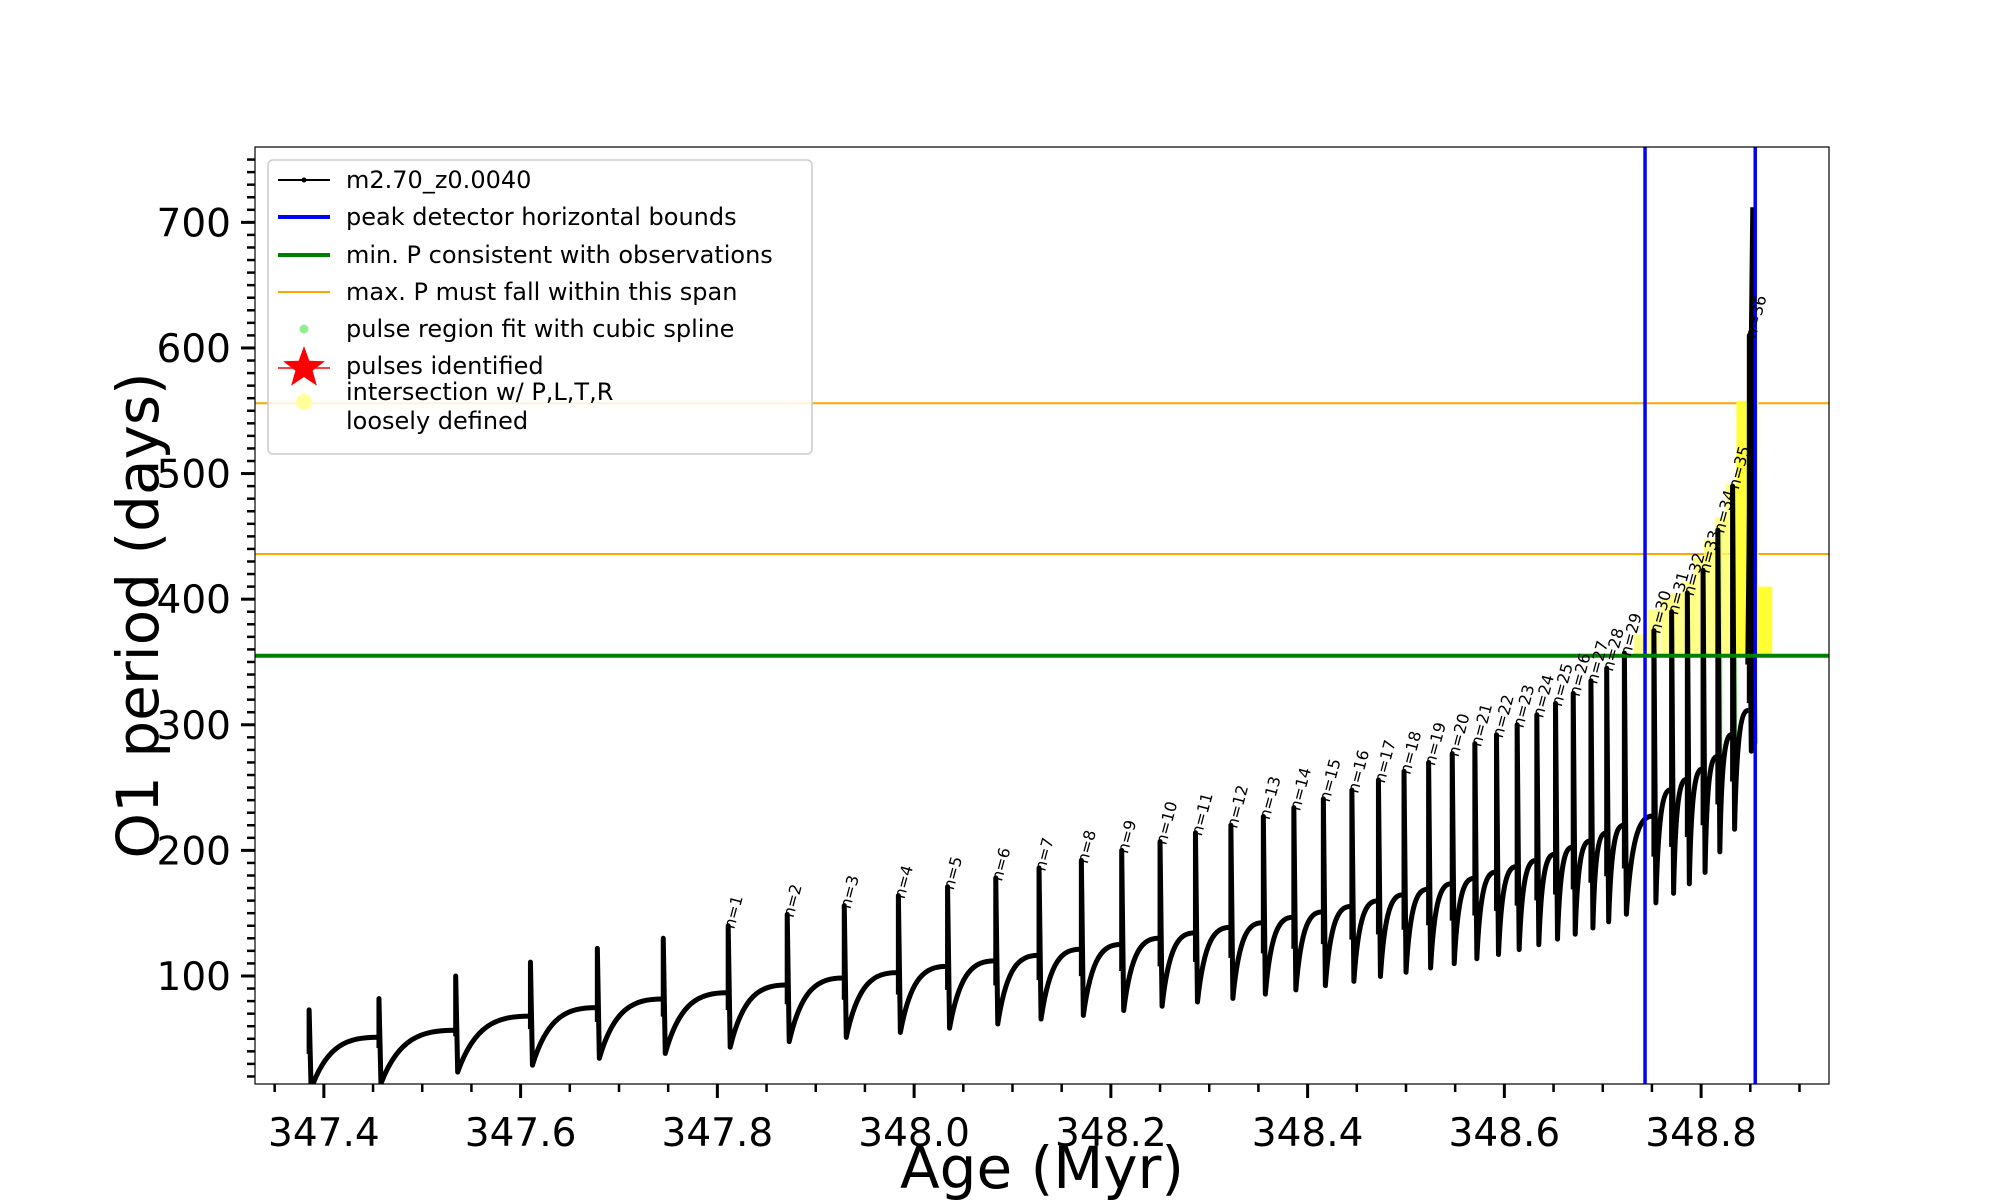 The width and height of the screenshot is (2000, 1200). I want to click on legend-label-7: intersection w/ P,L,T,R, so click(479, 392).